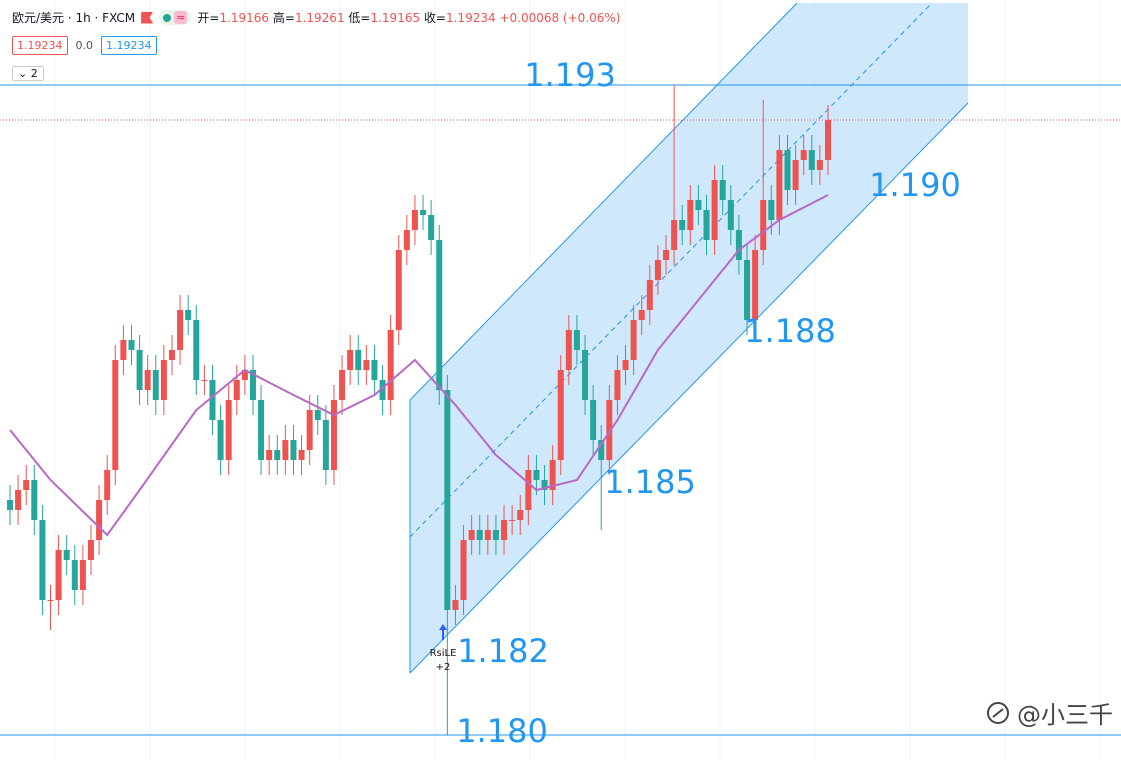  I want to click on sell-button: 1.19234, so click(40, 45).